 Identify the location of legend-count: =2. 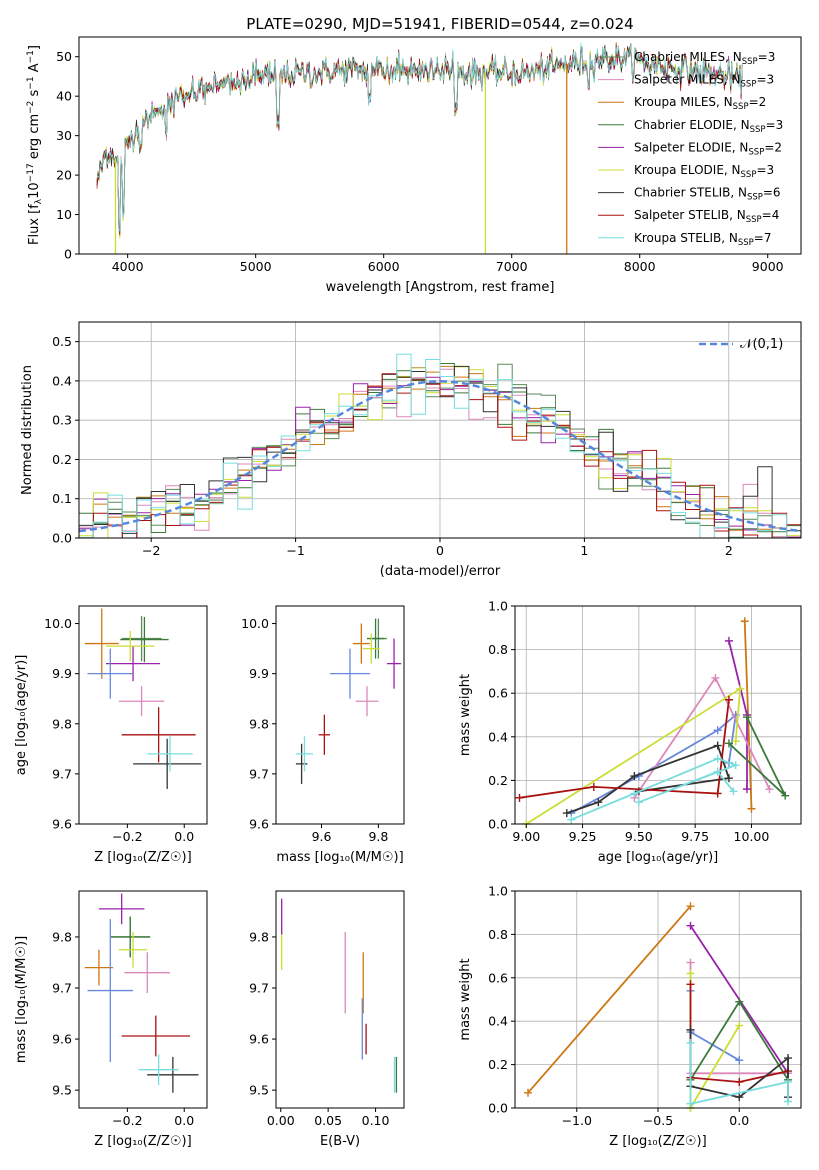
(758, 102).